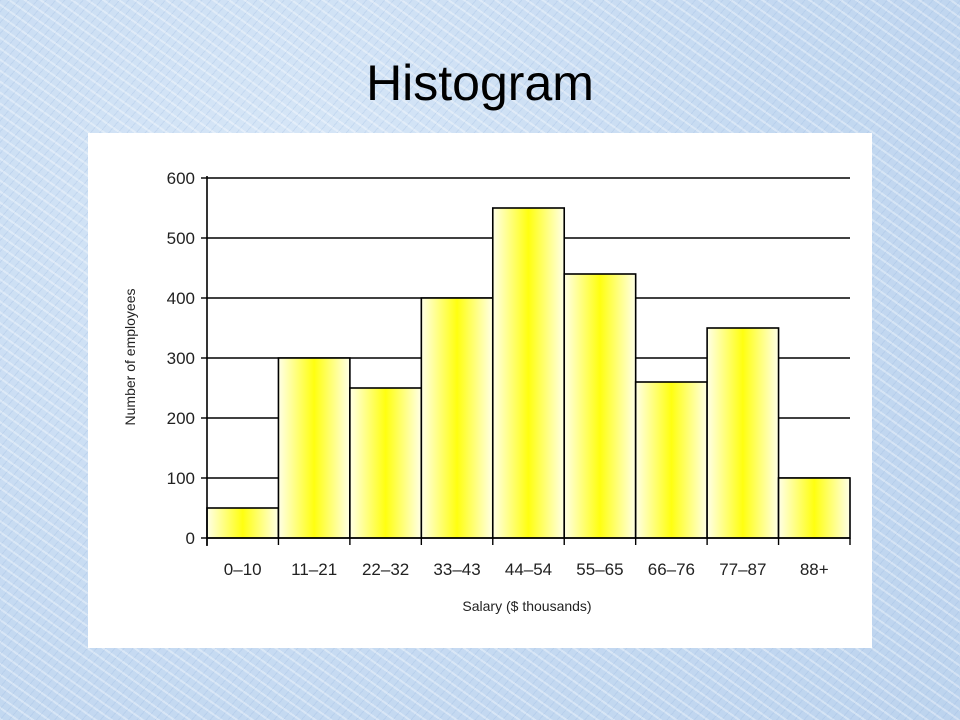 The image size is (960, 720). I want to click on bar-22–32, so click(386, 463).